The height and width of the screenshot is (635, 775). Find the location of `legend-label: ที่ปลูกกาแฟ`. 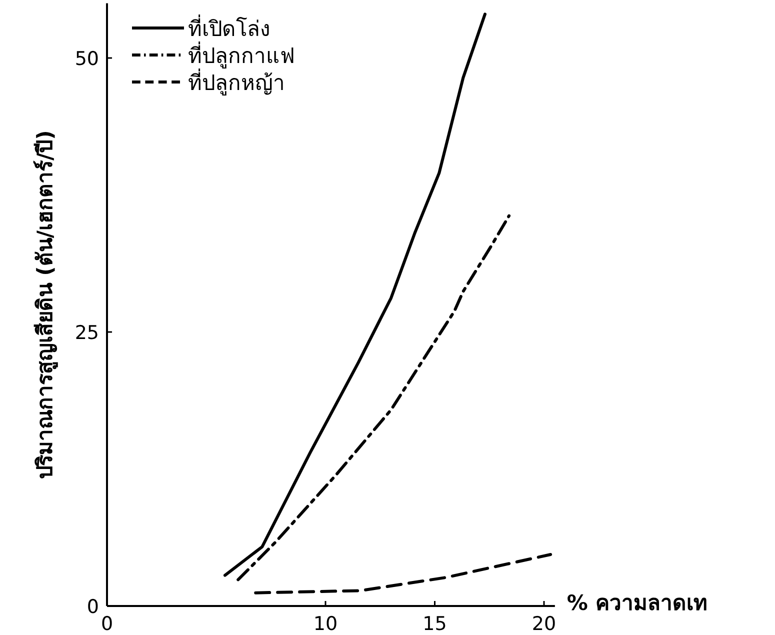

legend-label: ที่ปลูกกาแฟ is located at coordinates (241, 55).